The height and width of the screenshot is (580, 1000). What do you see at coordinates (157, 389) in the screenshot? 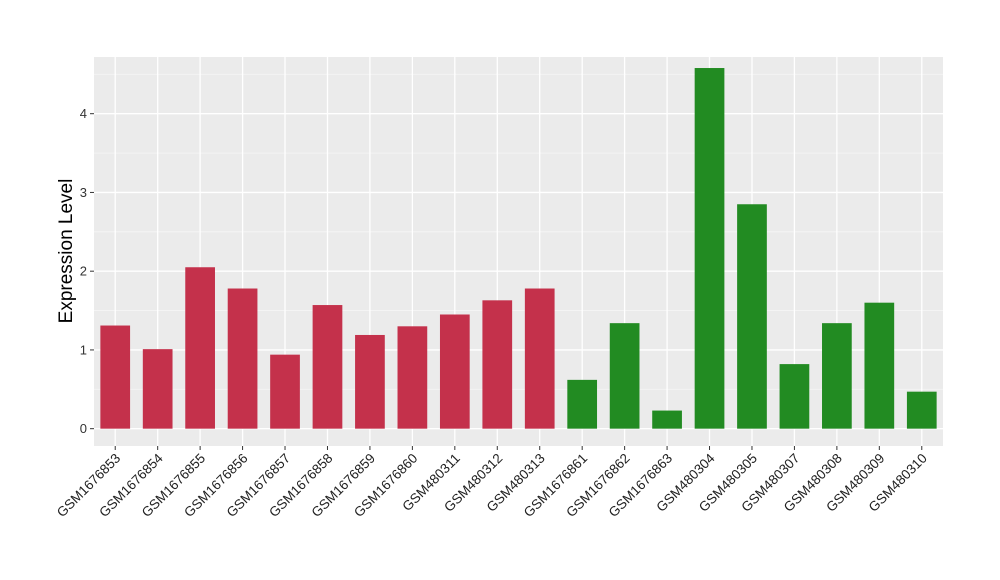
I see `bar-GSM1676854` at bounding box center [157, 389].